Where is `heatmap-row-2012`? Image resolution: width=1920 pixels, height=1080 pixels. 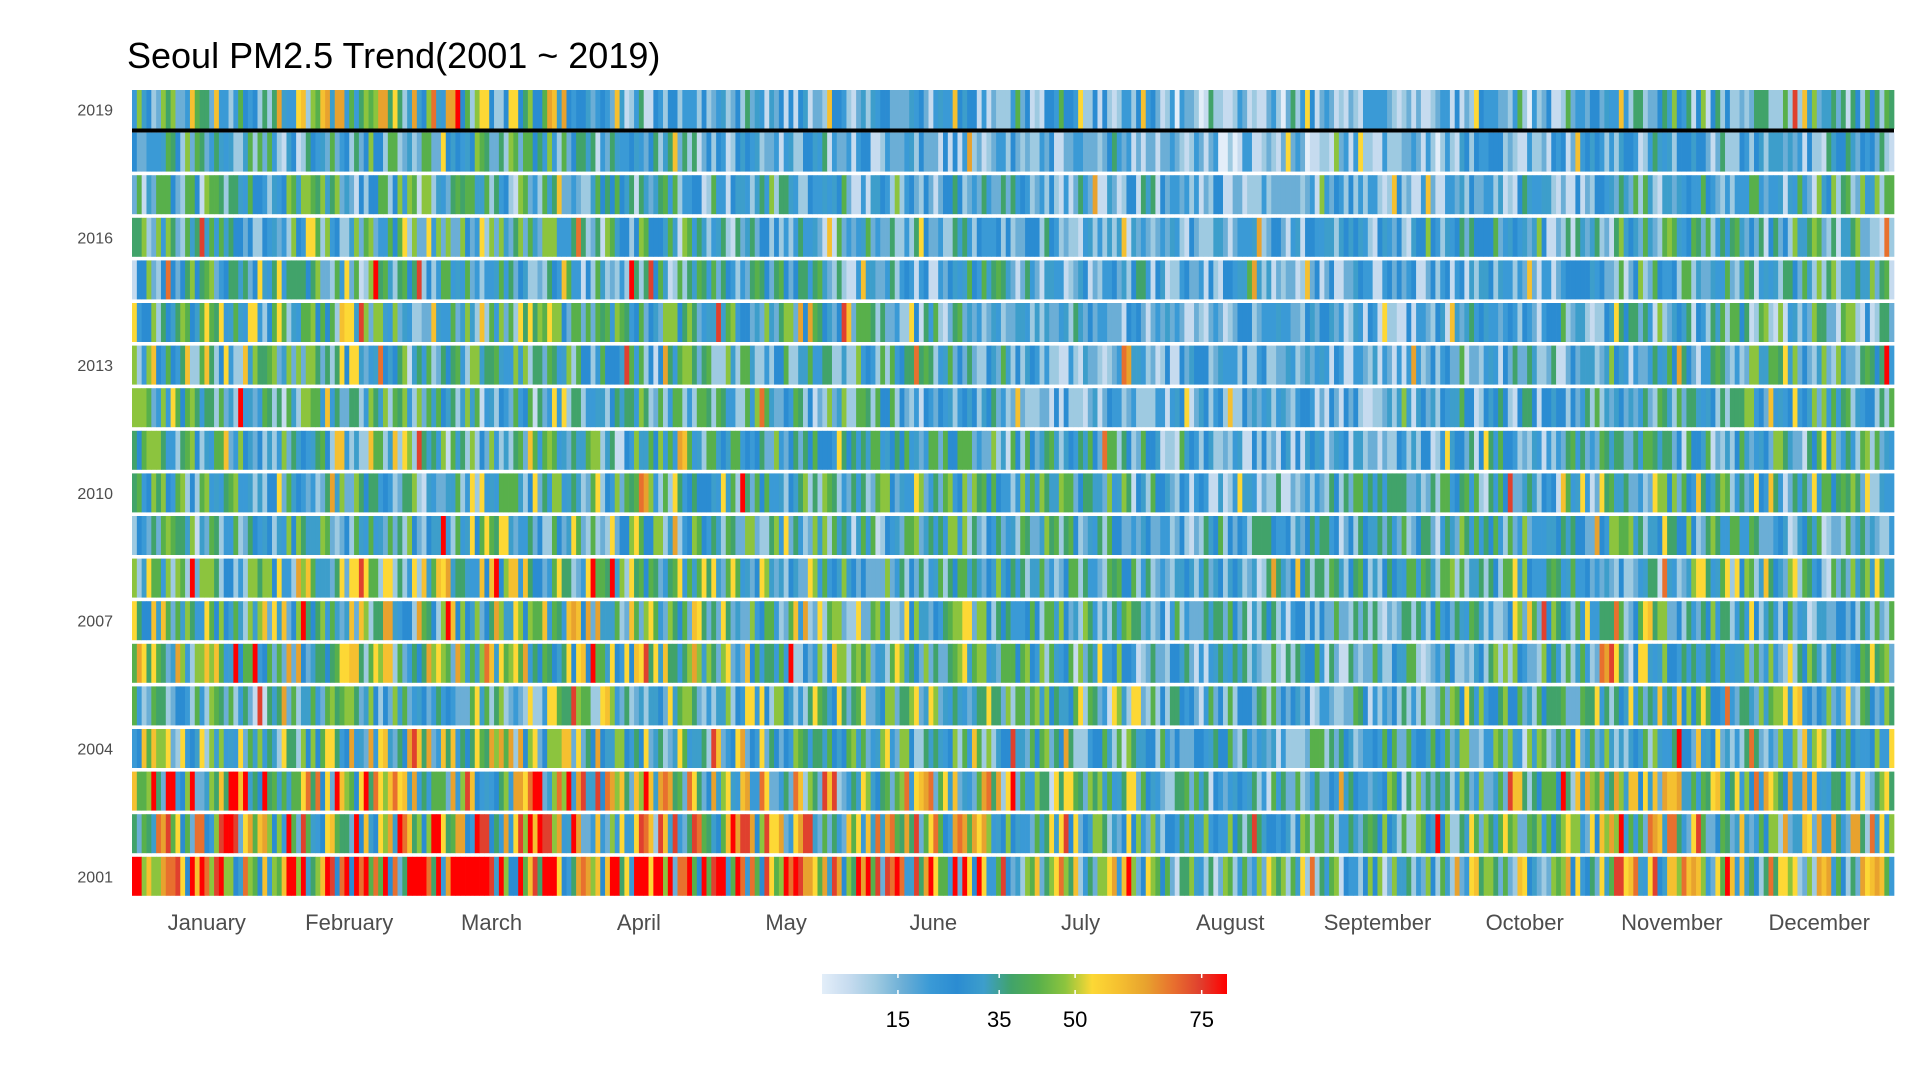
heatmap-row-2012 is located at coordinates (1013, 408).